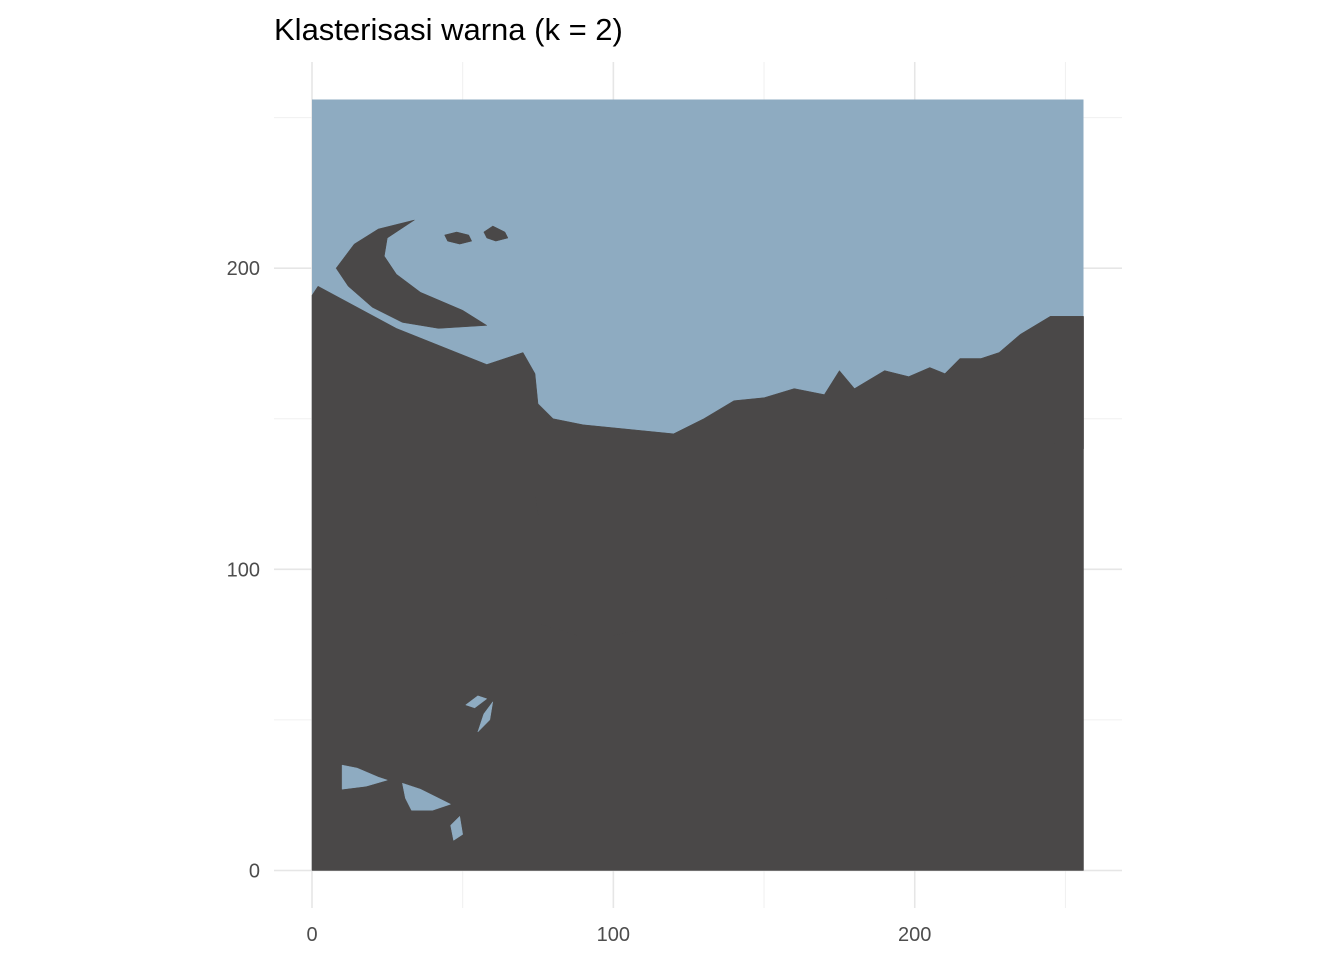  I want to click on chart-title: Klasterisasi warna (k = 2), so click(448, 29).